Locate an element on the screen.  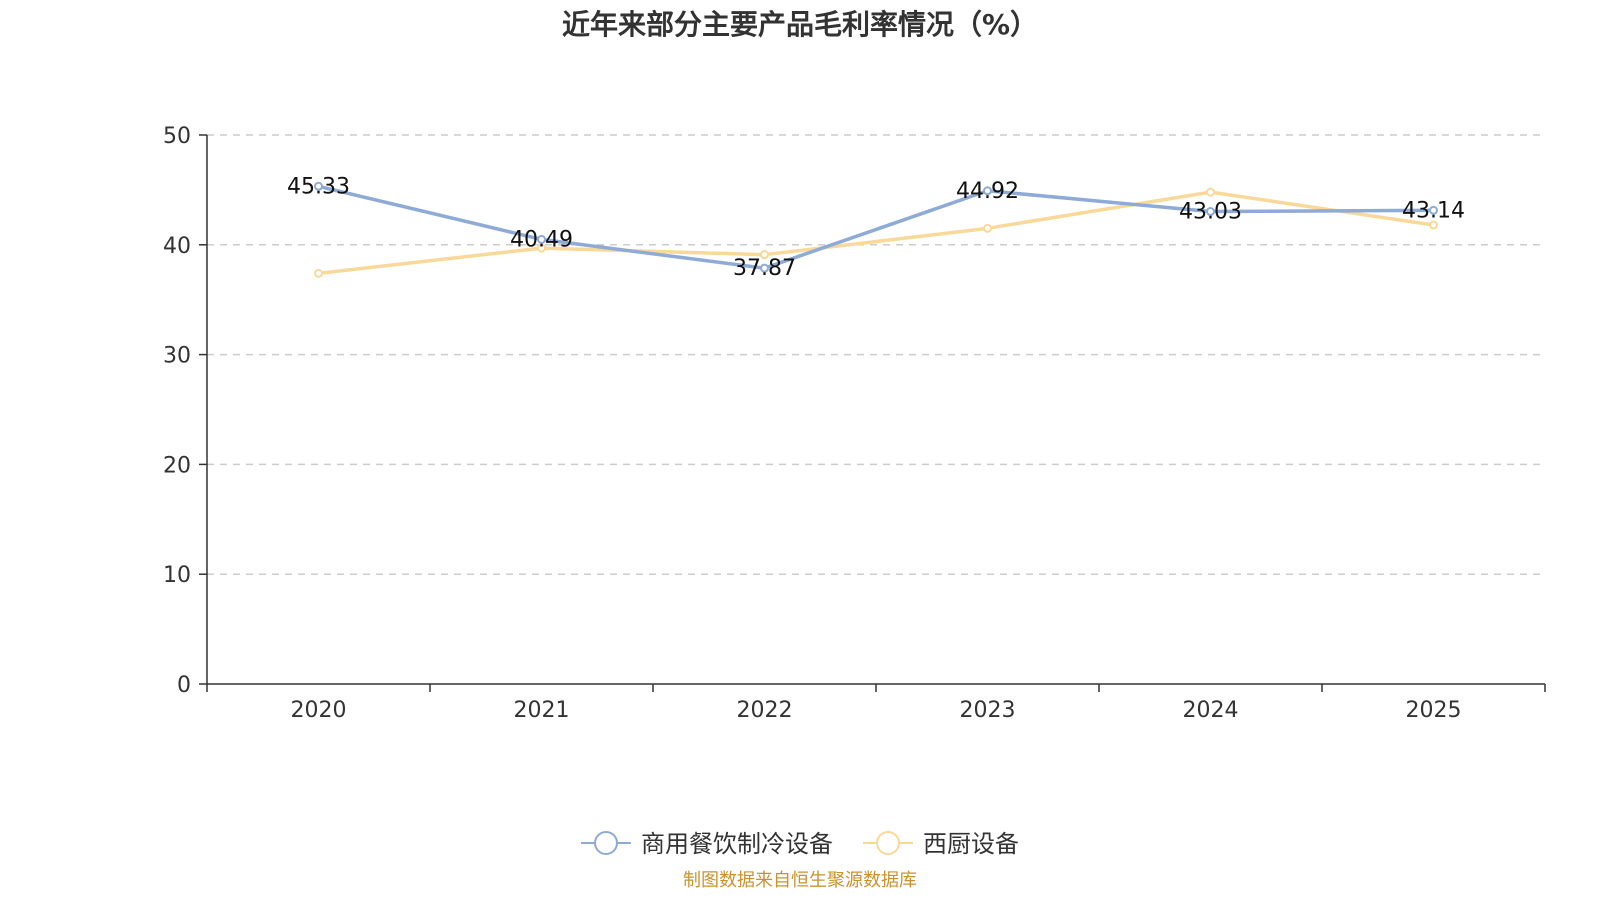
data-label-2021: 40.49 is located at coordinates (541, 239).